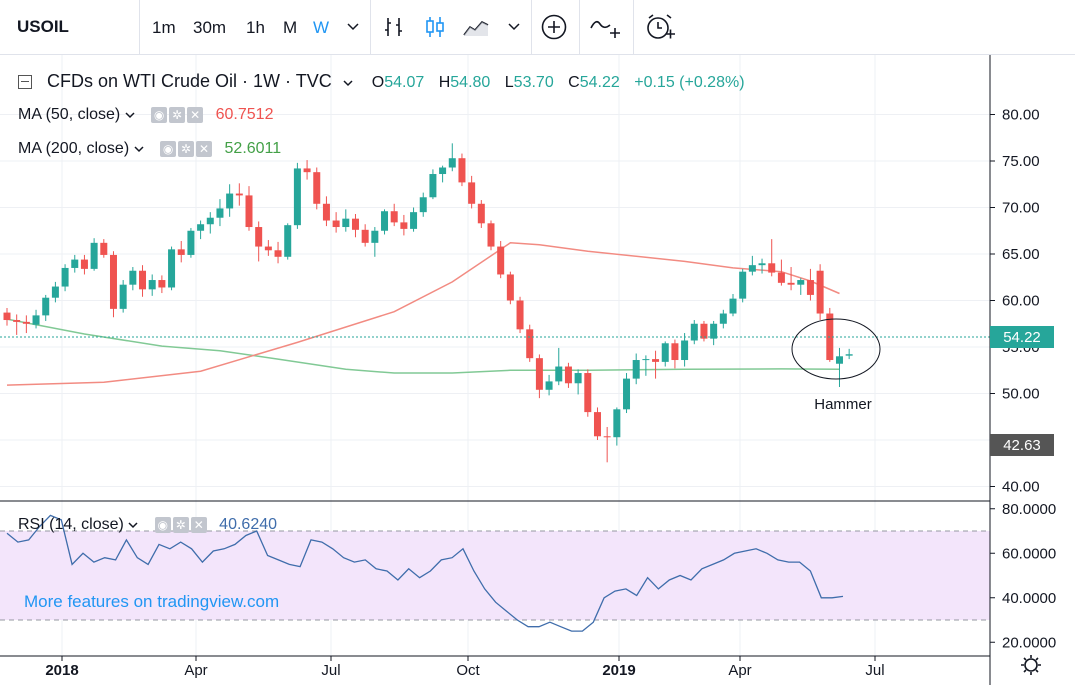  What do you see at coordinates (210, 27) in the screenshot?
I see `timeframe-30m: 30m` at bounding box center [210, 27].